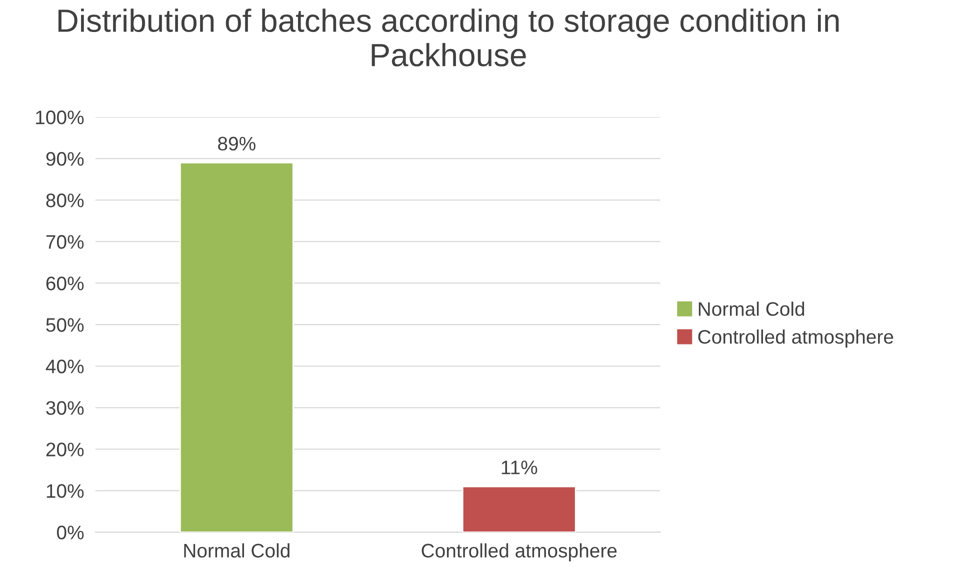 Image resolution: width=964 pixels, height=571 pixels. Describe the element at coordinates (65, 449) in the screenshot. I see `y-tick-label: 20%` at that location.